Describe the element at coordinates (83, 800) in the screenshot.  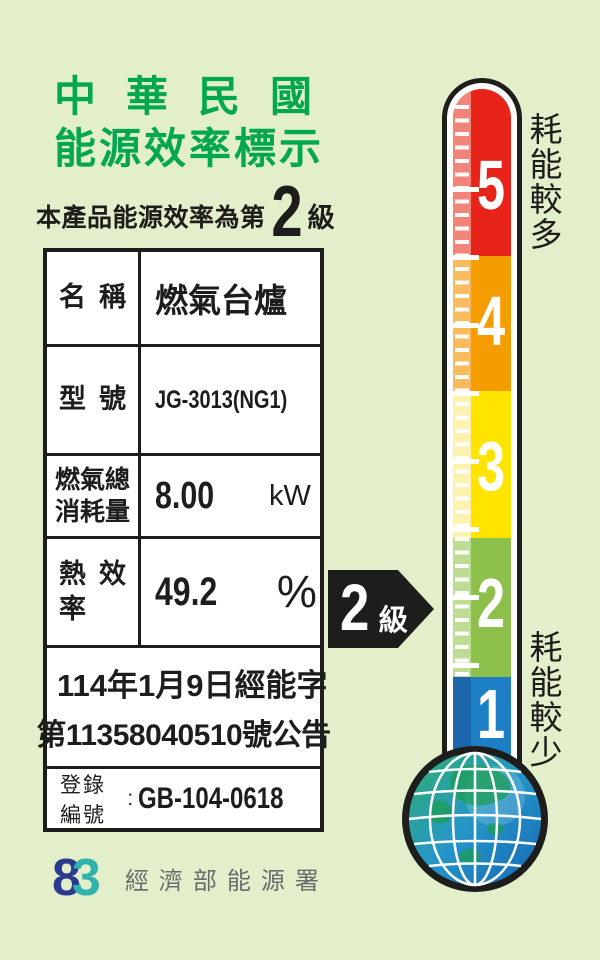
I see `registration-label: 登錄編號` at that location.